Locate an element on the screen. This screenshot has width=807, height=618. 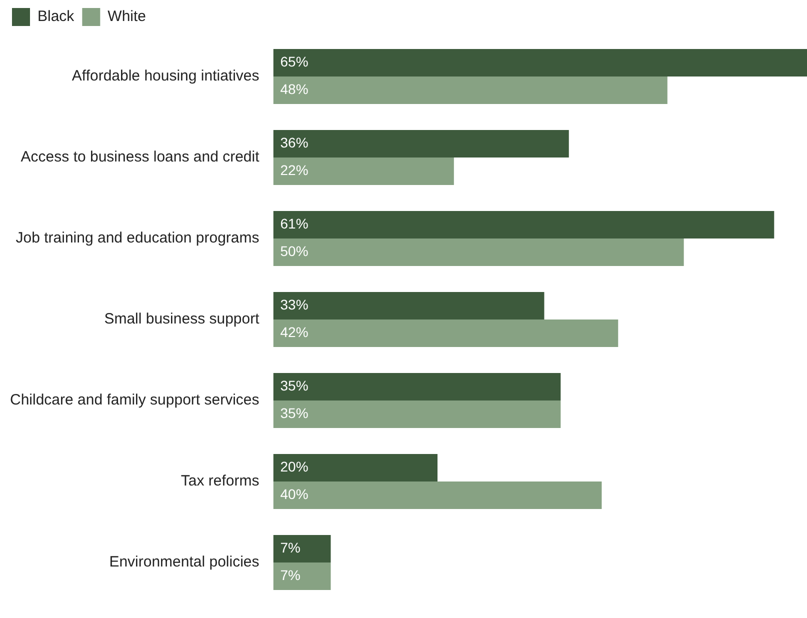
data-label: 42% is located at coordinates (294, 332).